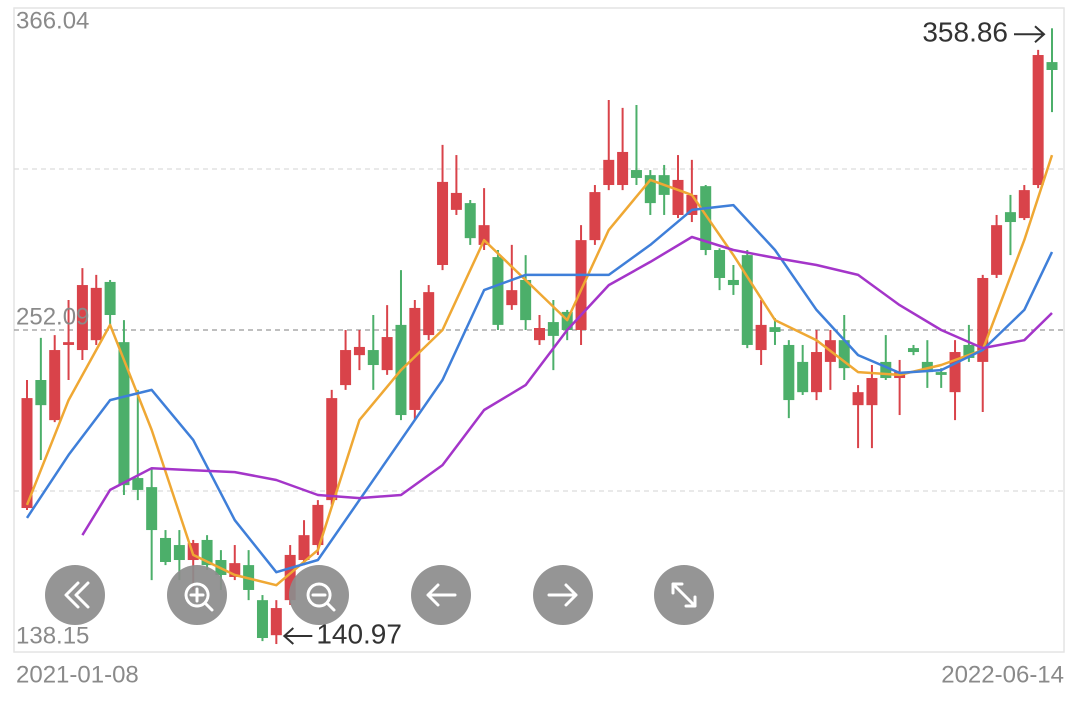 The image size is (1080, 706). What do you see at coordinates (52, 20) in the screenshot?
I see `y-tick-label: 366.04` at bounding box center [52, 20].